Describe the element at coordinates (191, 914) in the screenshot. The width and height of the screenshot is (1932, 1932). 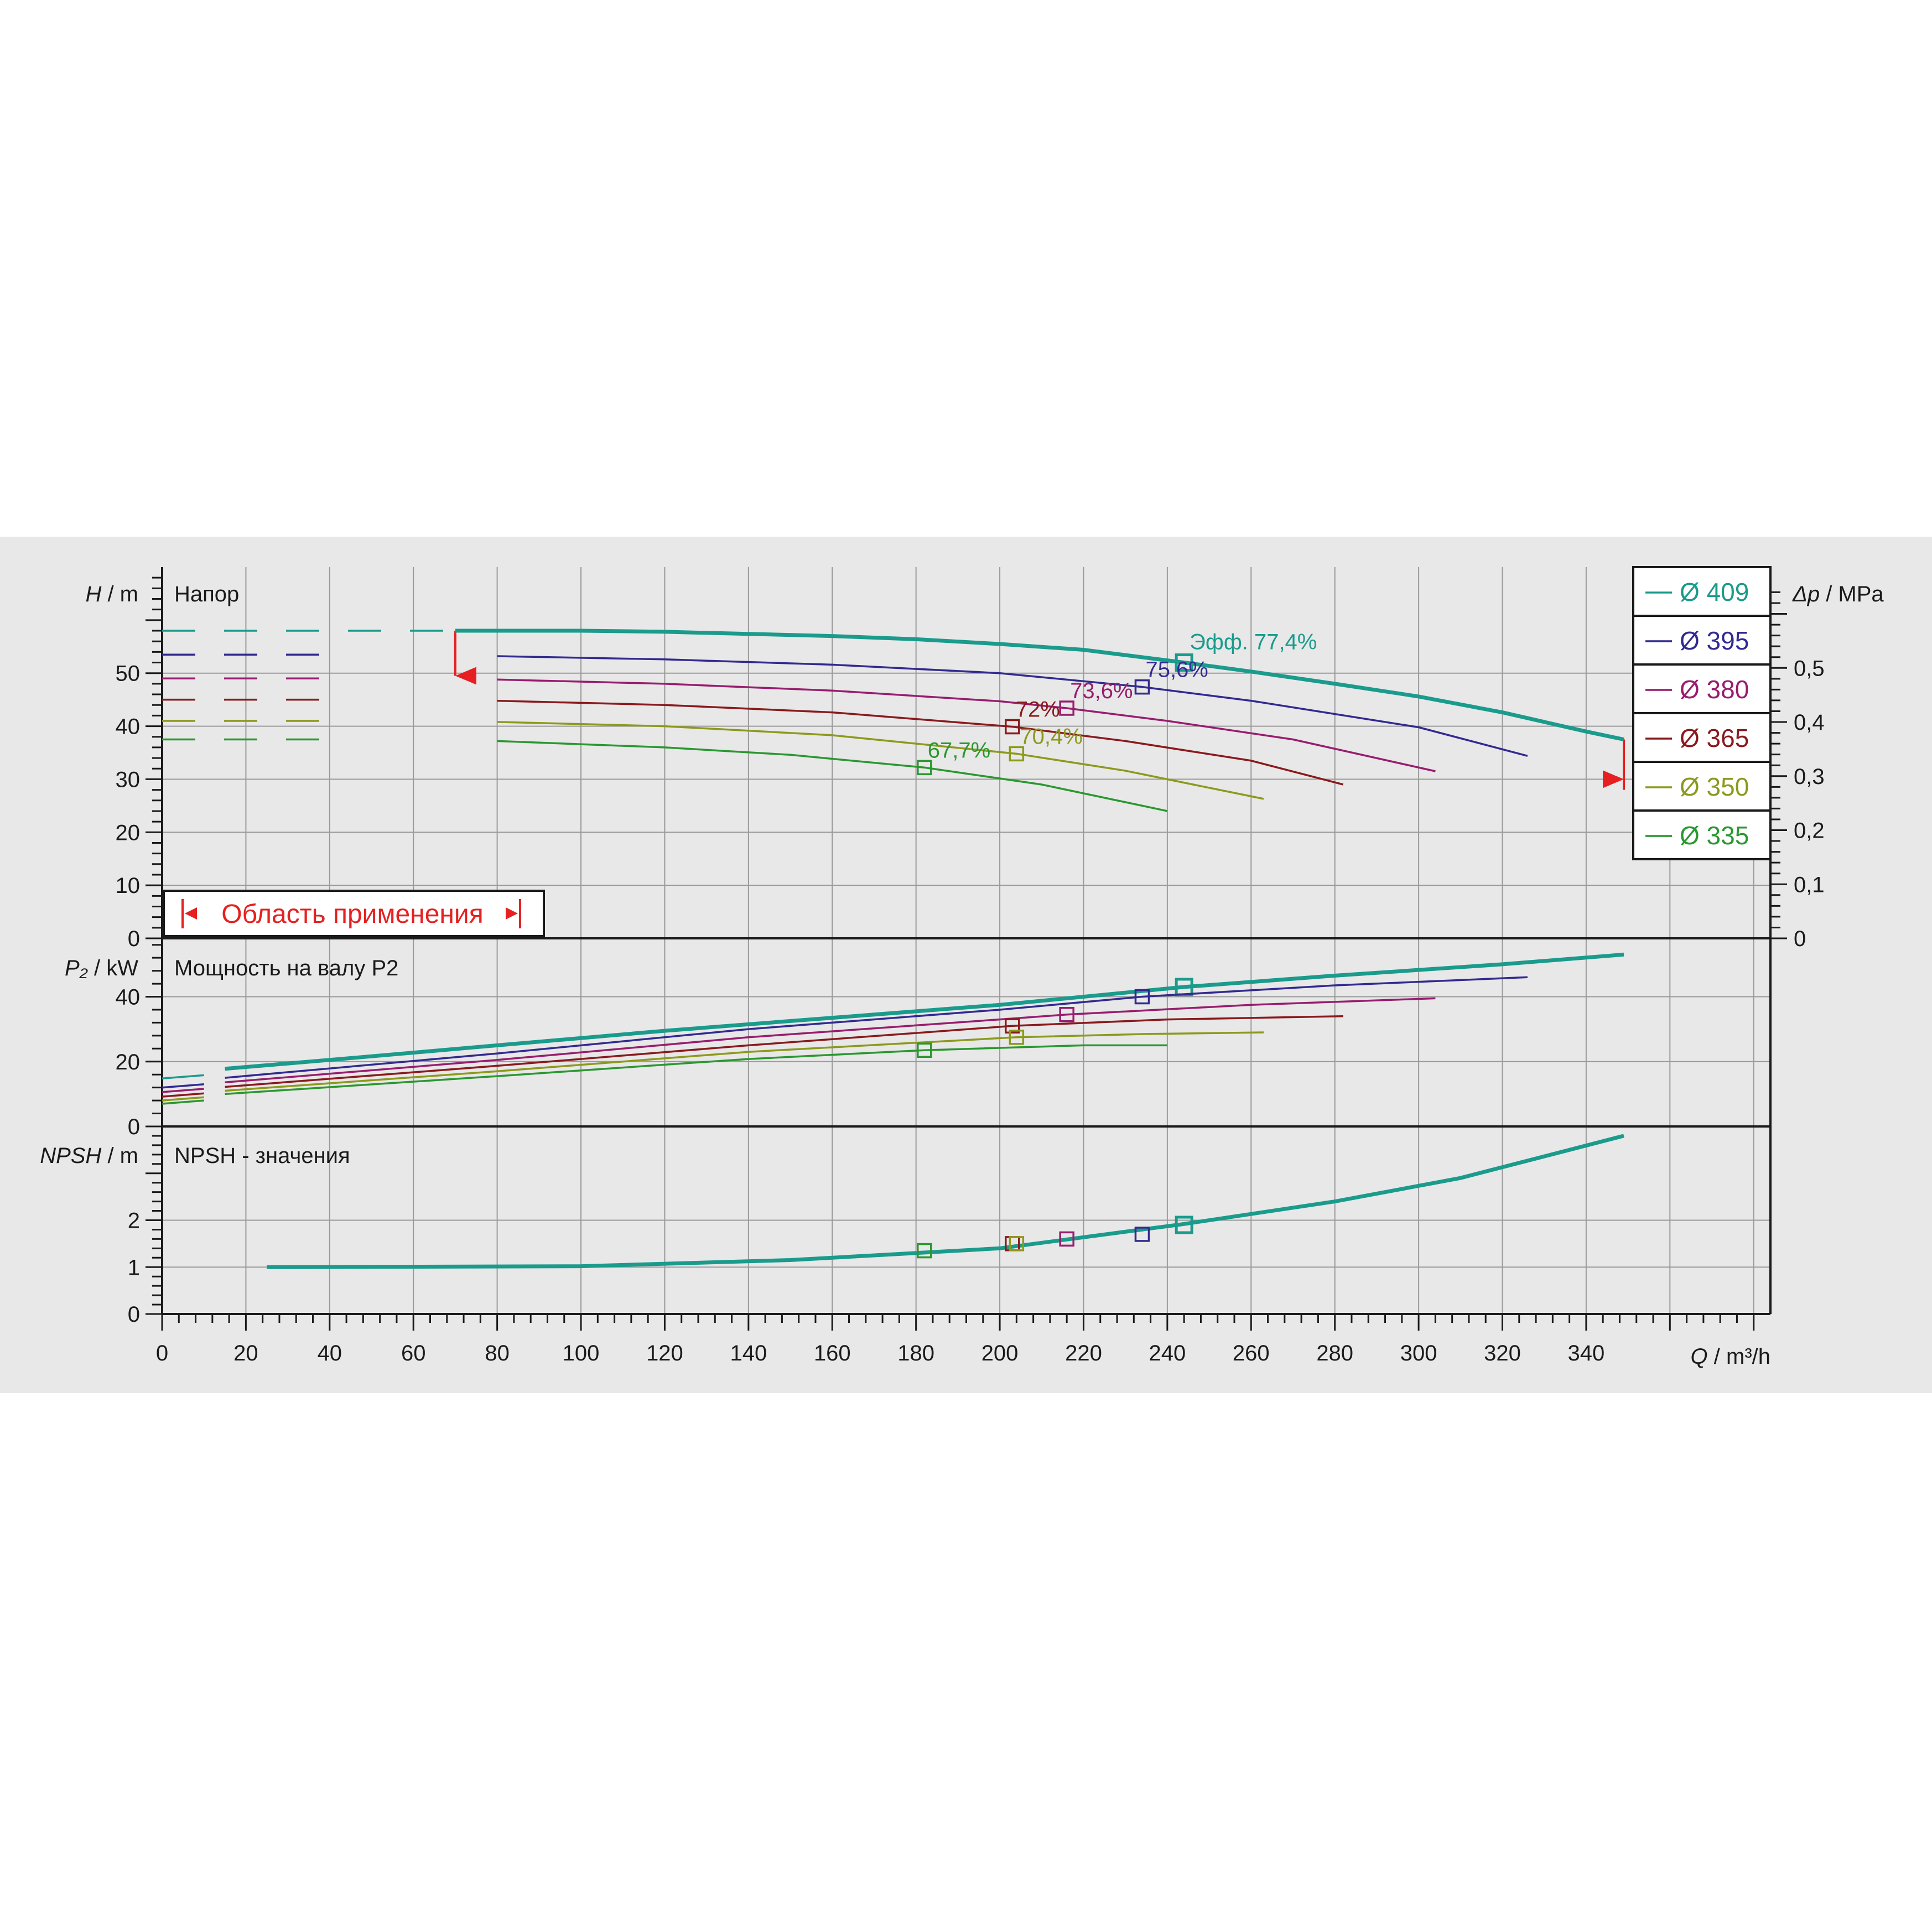
I see `range-arrow-left` at that location.